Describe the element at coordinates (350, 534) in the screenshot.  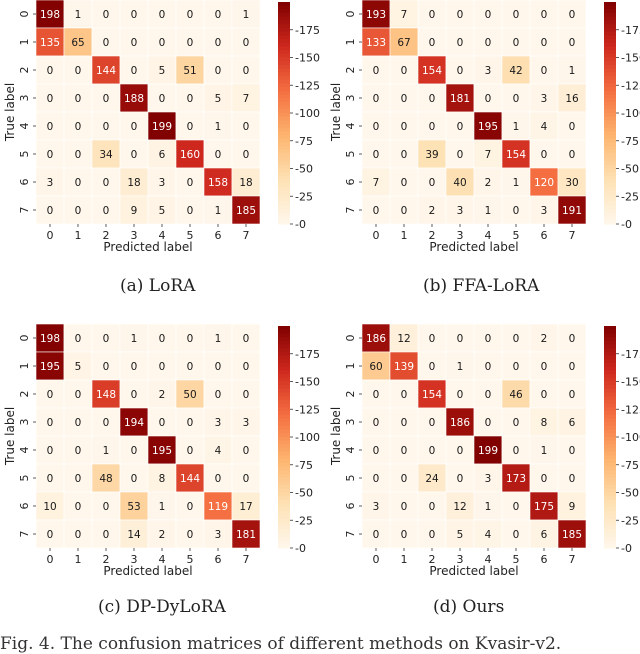
I see `y-tick-label: 7` at that location.